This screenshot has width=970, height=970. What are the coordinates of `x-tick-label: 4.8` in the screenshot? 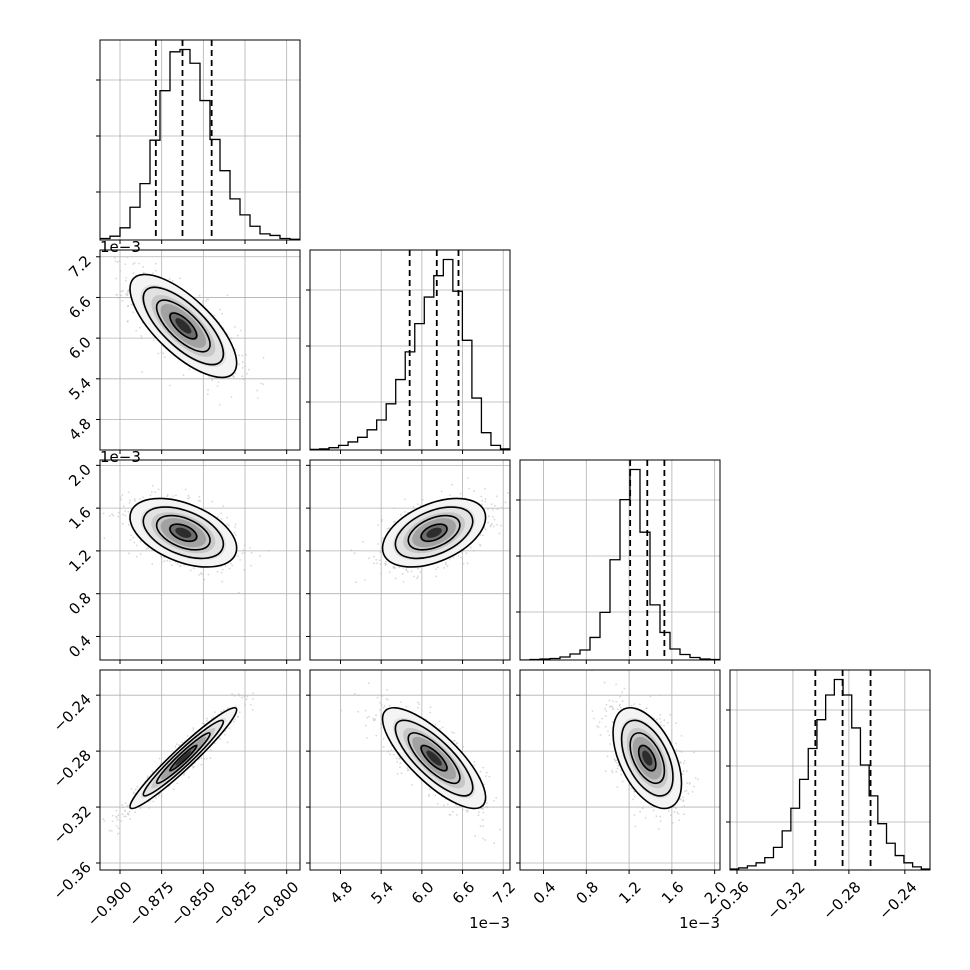 It's located at (342, 893).